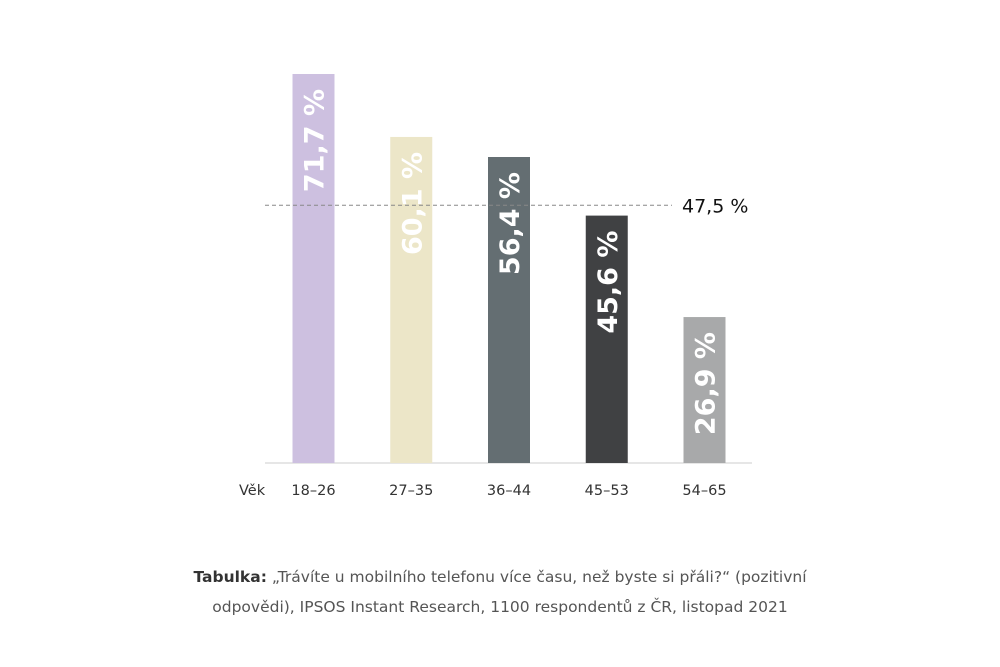  What do you see at coordinates (607, 491) in the screenshot?
I see `x-tick-label: 45–53` at bounding box center [607, 491].